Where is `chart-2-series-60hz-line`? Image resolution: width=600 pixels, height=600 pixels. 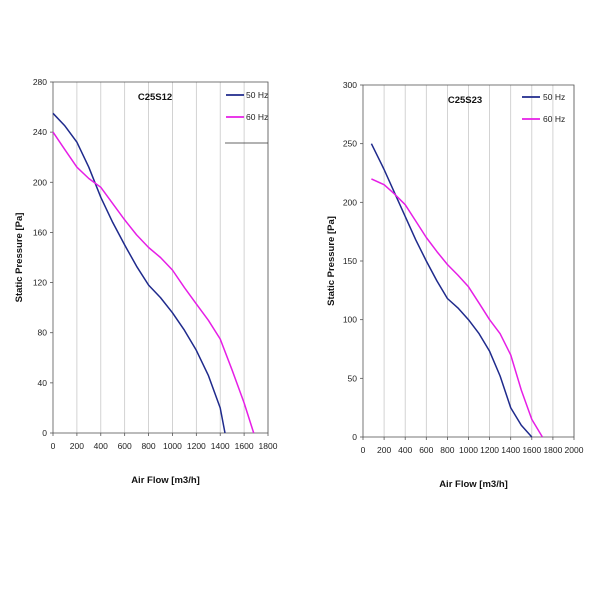 chart-2-series-60hz-line is located at coordinates (457, 308).